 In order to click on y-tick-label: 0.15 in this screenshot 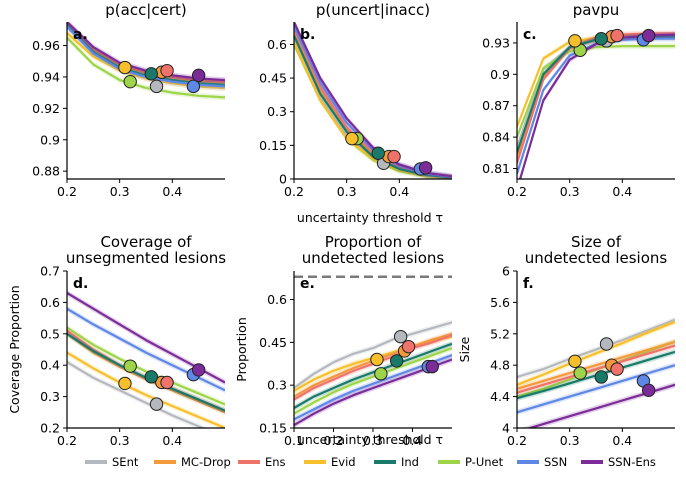, I will do `click(273, 428)`.